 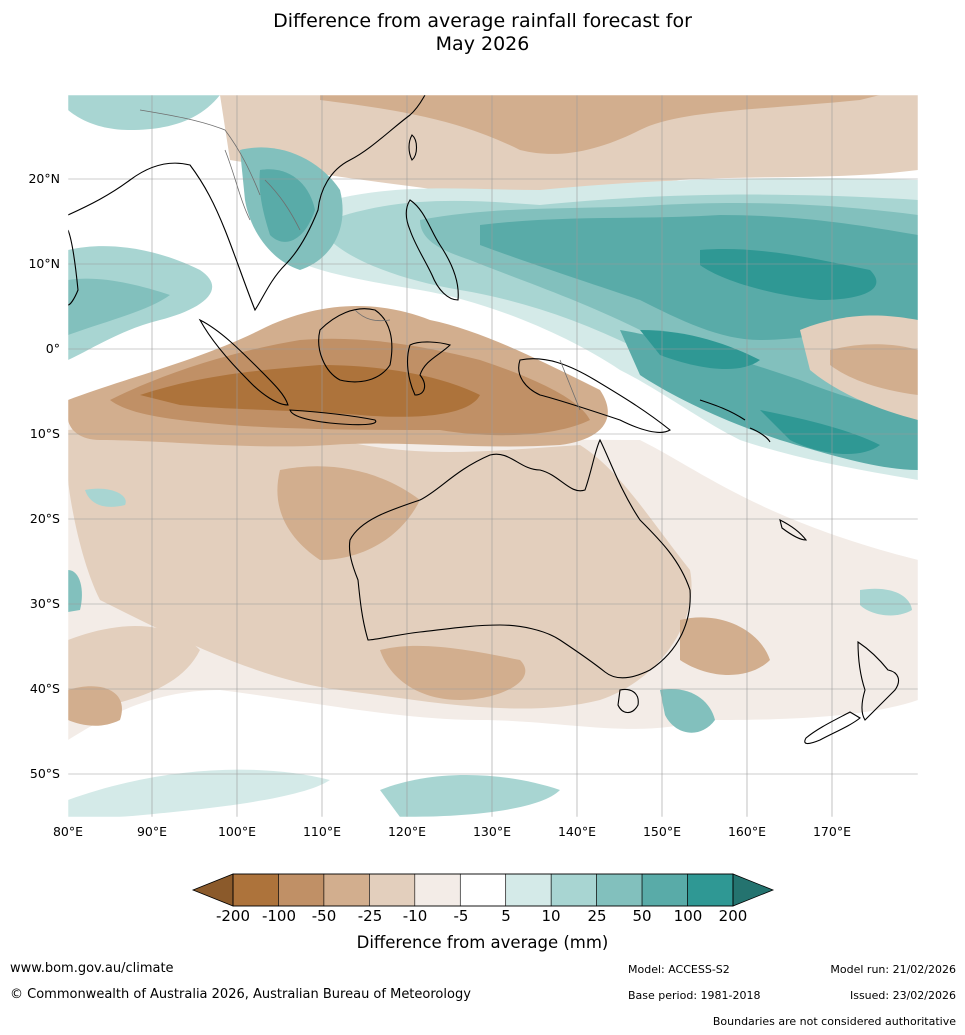 What do you see at coordinates (321, 831) in the screenshot?
I see `lon-tick-110e: 110°E` at bounding box center [321, 831].